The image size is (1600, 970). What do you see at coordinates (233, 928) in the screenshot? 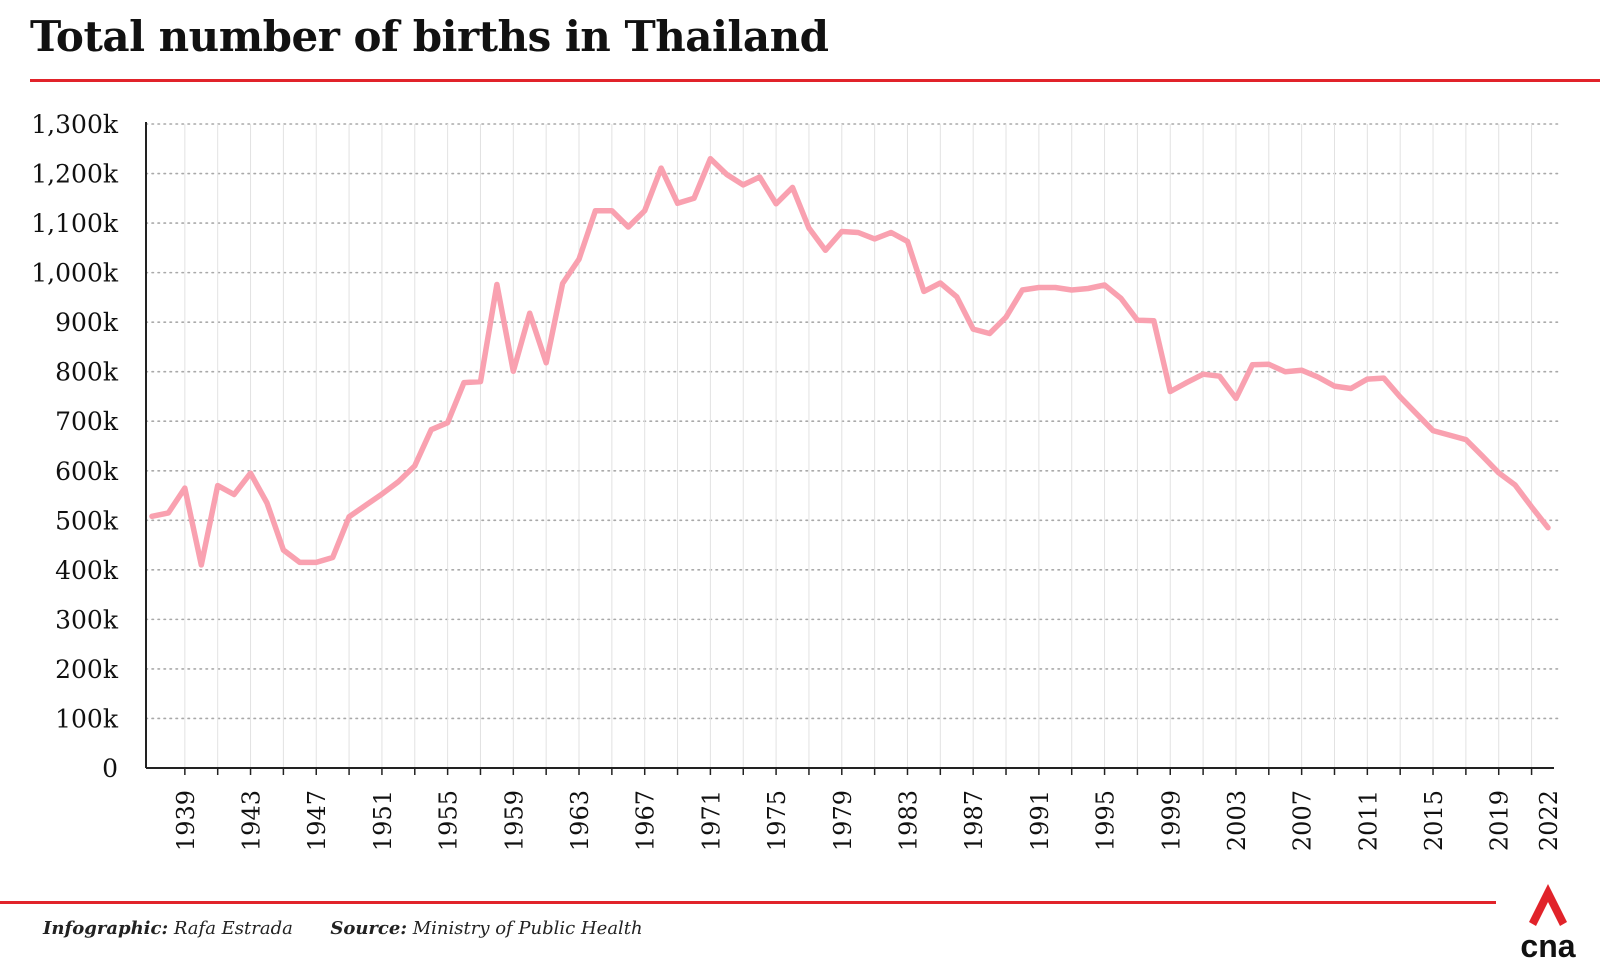
I see `infographic-name: Rafa Estrada` at bounding box center [233, 928].